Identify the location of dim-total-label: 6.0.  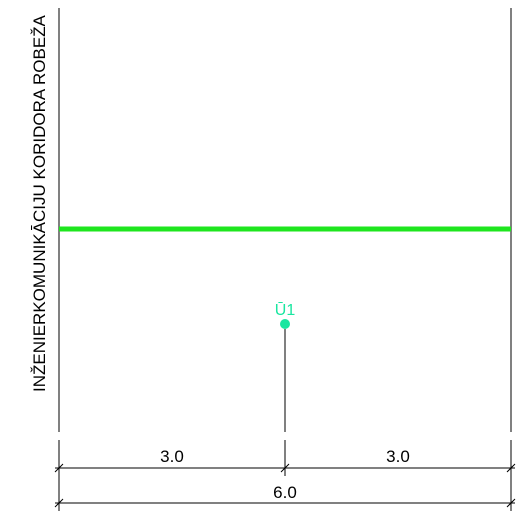
(285, 492).